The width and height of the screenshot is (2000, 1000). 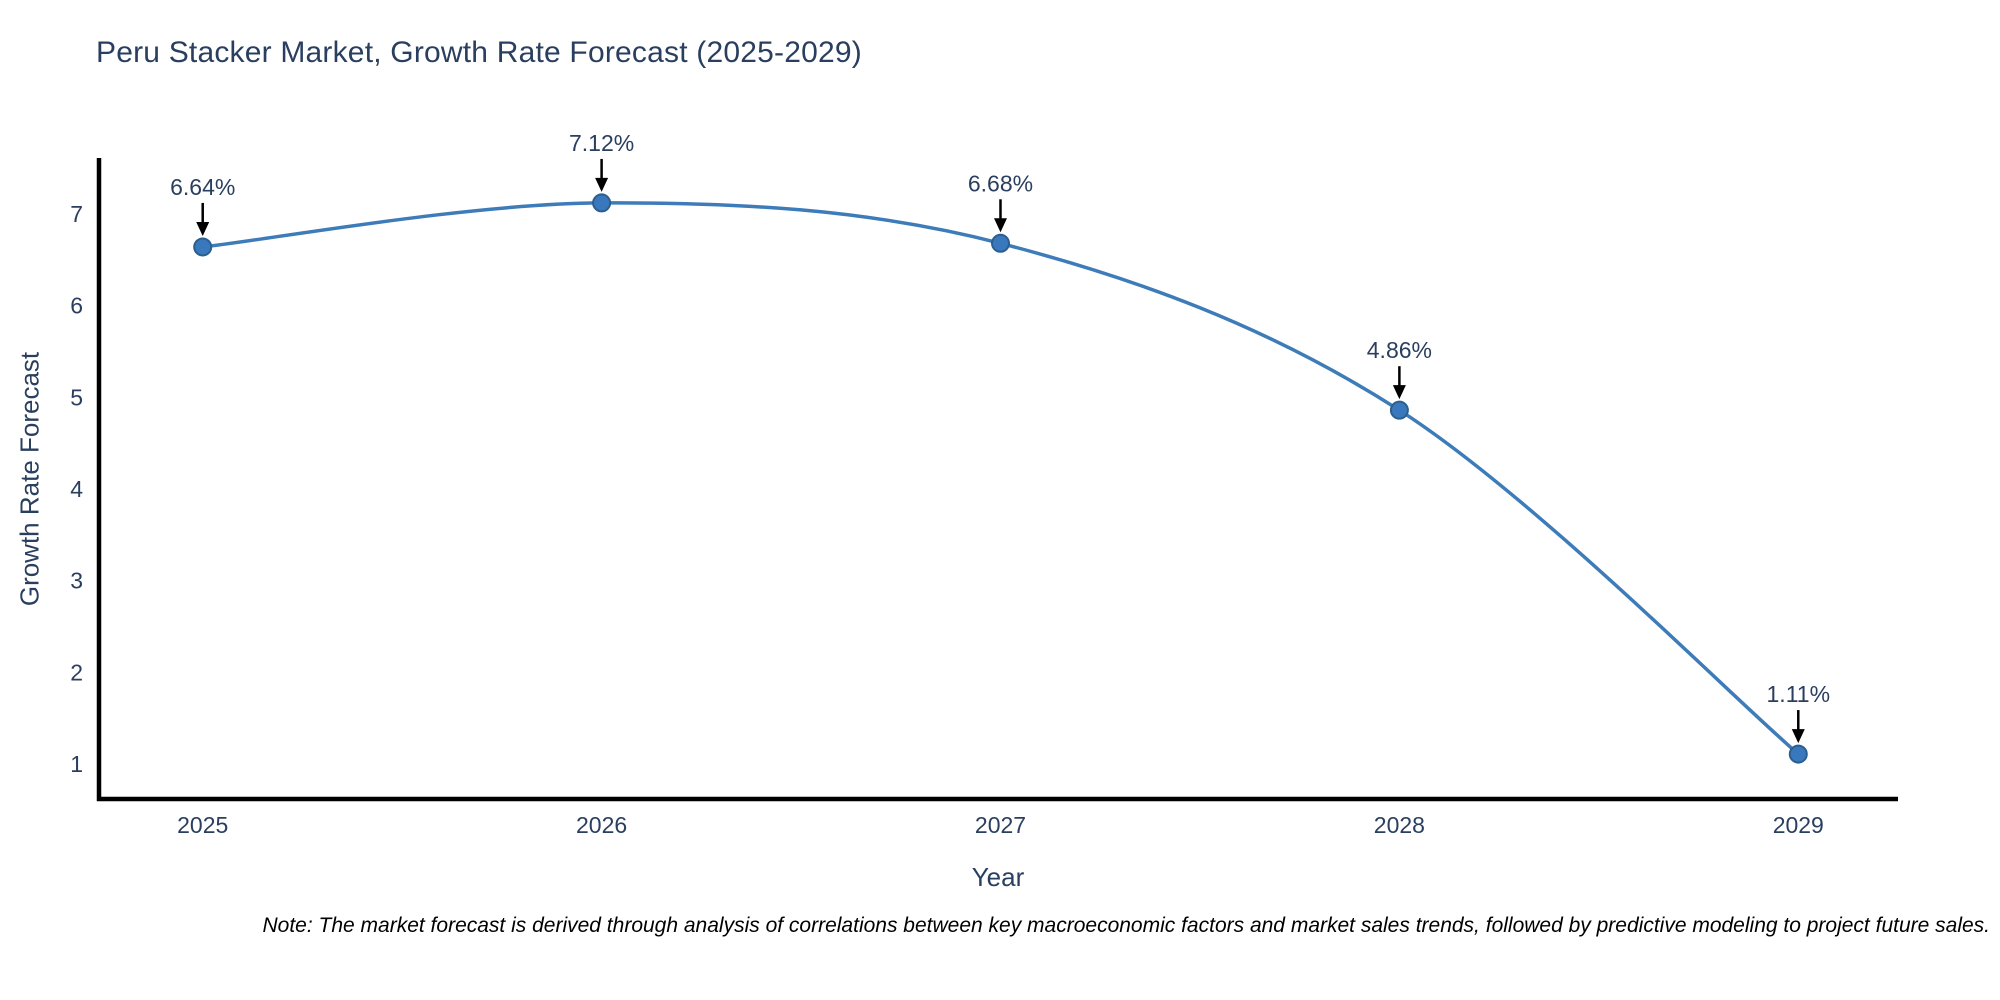 What do you see at coordinates (1000, 183) in the screenshot?
I see `annotation-label: 6.68%` at bounding box center [1000, 183].